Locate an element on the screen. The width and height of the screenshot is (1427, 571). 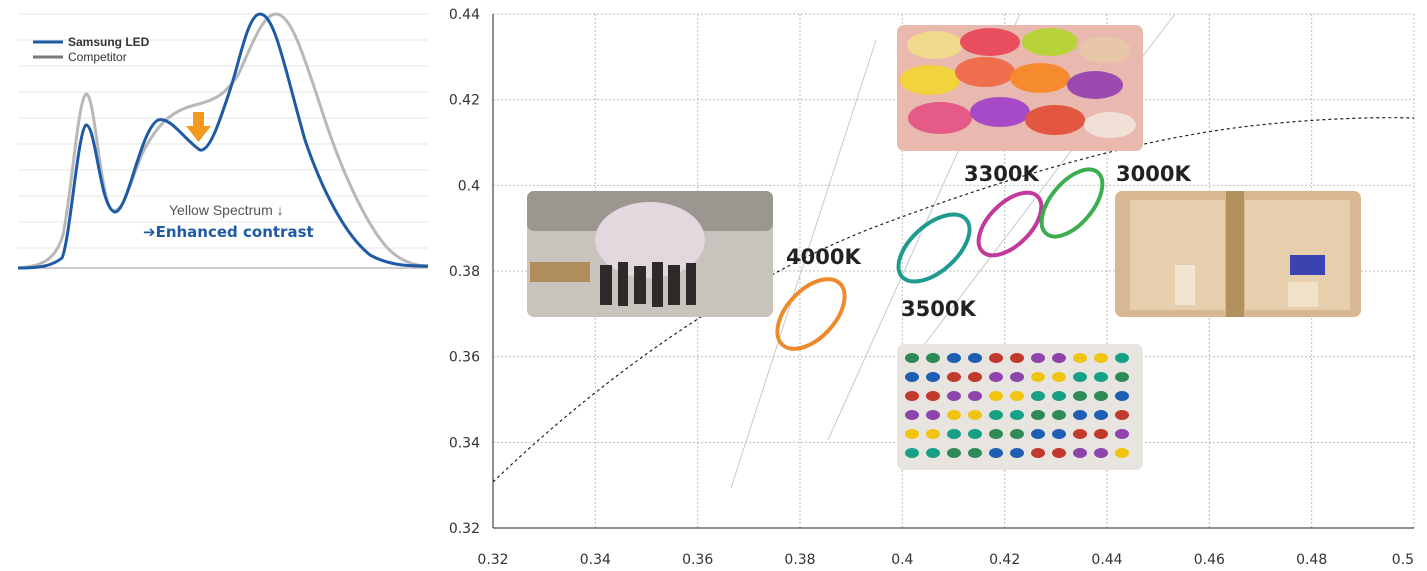
photo-macarons is located at coordinates (1020, 88).